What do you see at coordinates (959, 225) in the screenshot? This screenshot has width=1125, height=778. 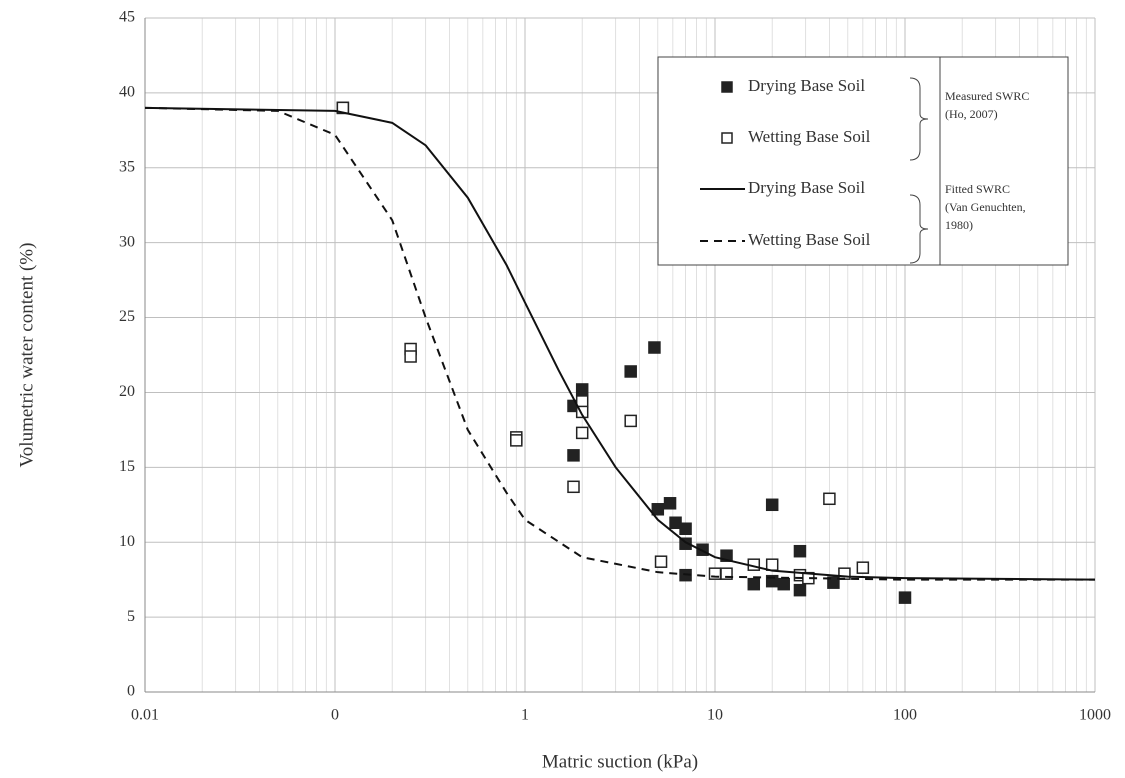 I see `annotation: 1980)` at bounding box center [959, 225].